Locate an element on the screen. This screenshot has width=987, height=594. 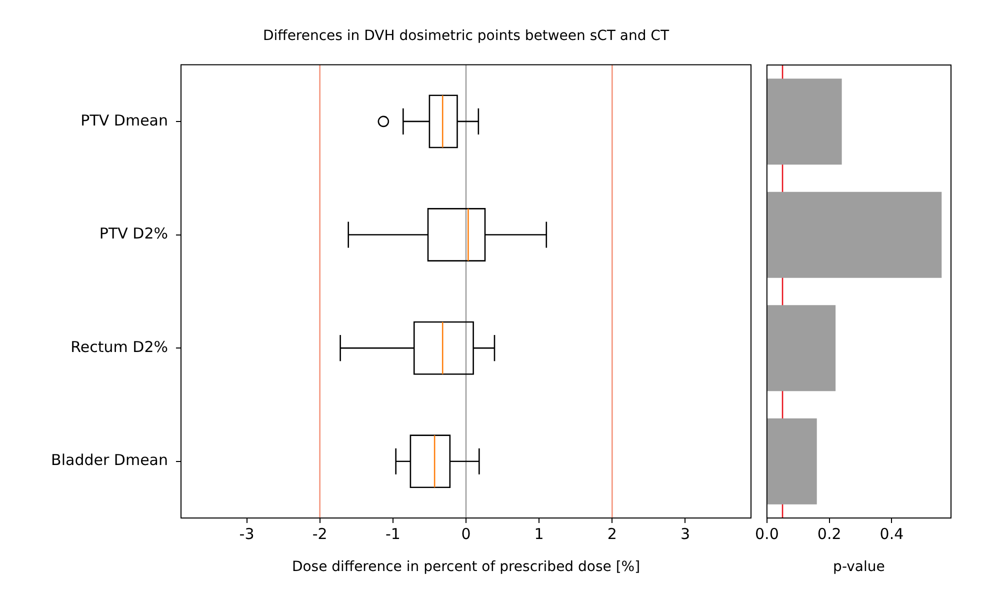
x-tick-label: 0.2 is located at coordinates (829, 533).